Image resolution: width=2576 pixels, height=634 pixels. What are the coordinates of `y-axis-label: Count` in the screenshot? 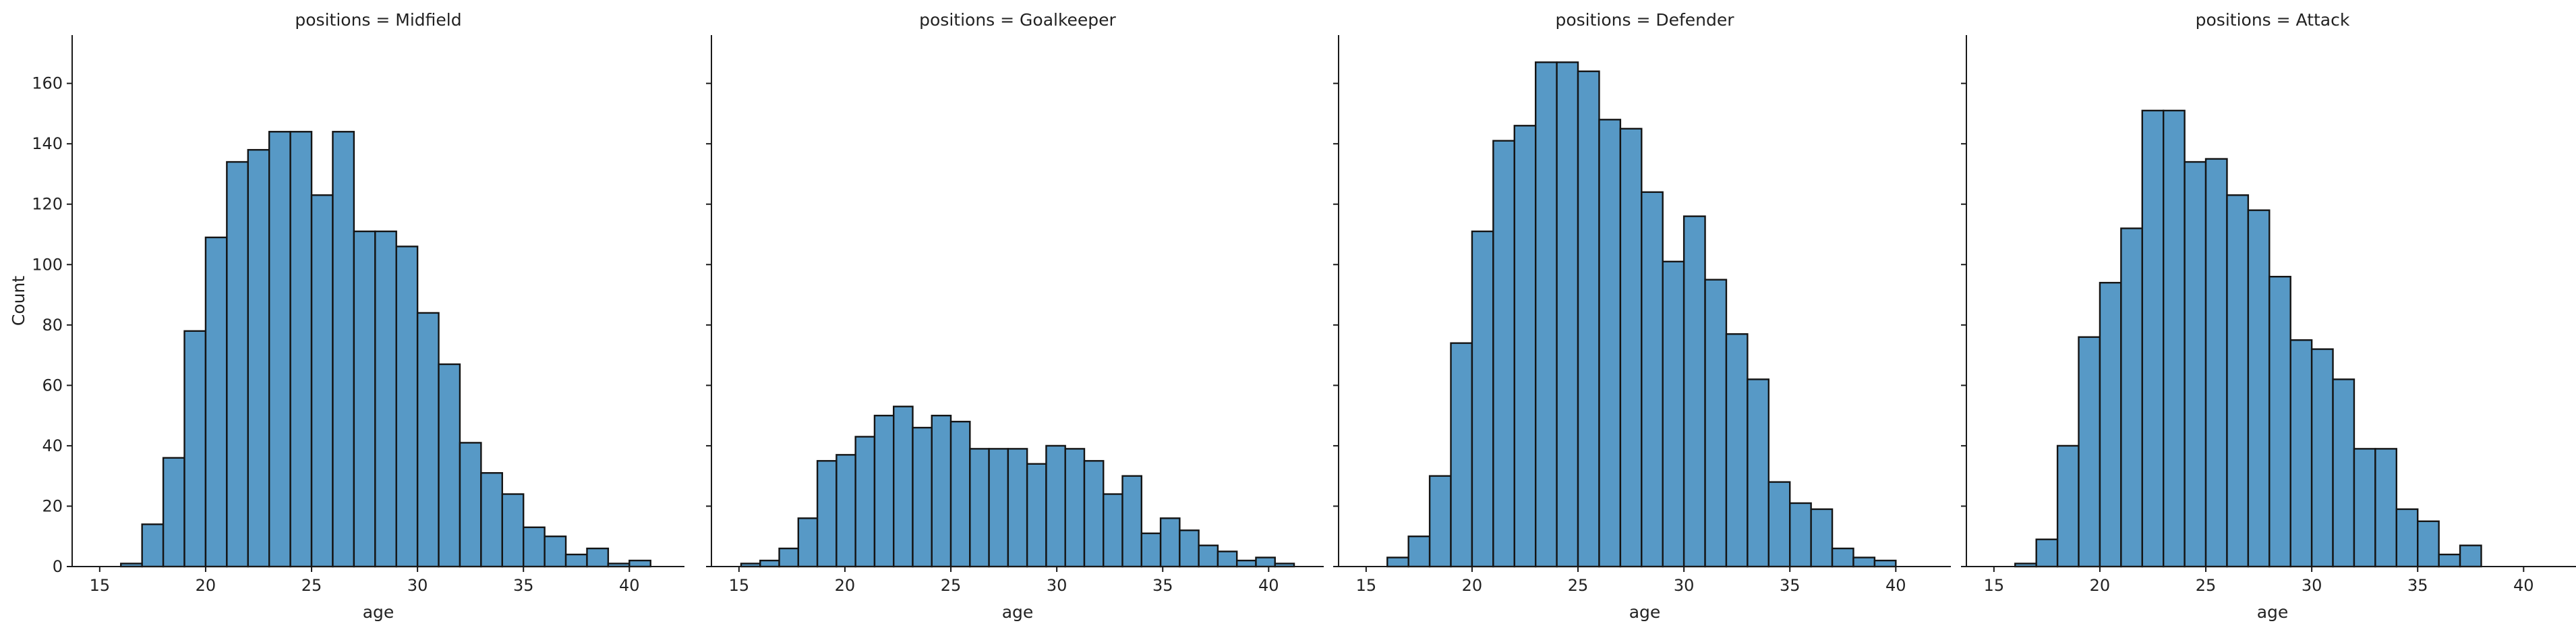 It's located at (19, 301).